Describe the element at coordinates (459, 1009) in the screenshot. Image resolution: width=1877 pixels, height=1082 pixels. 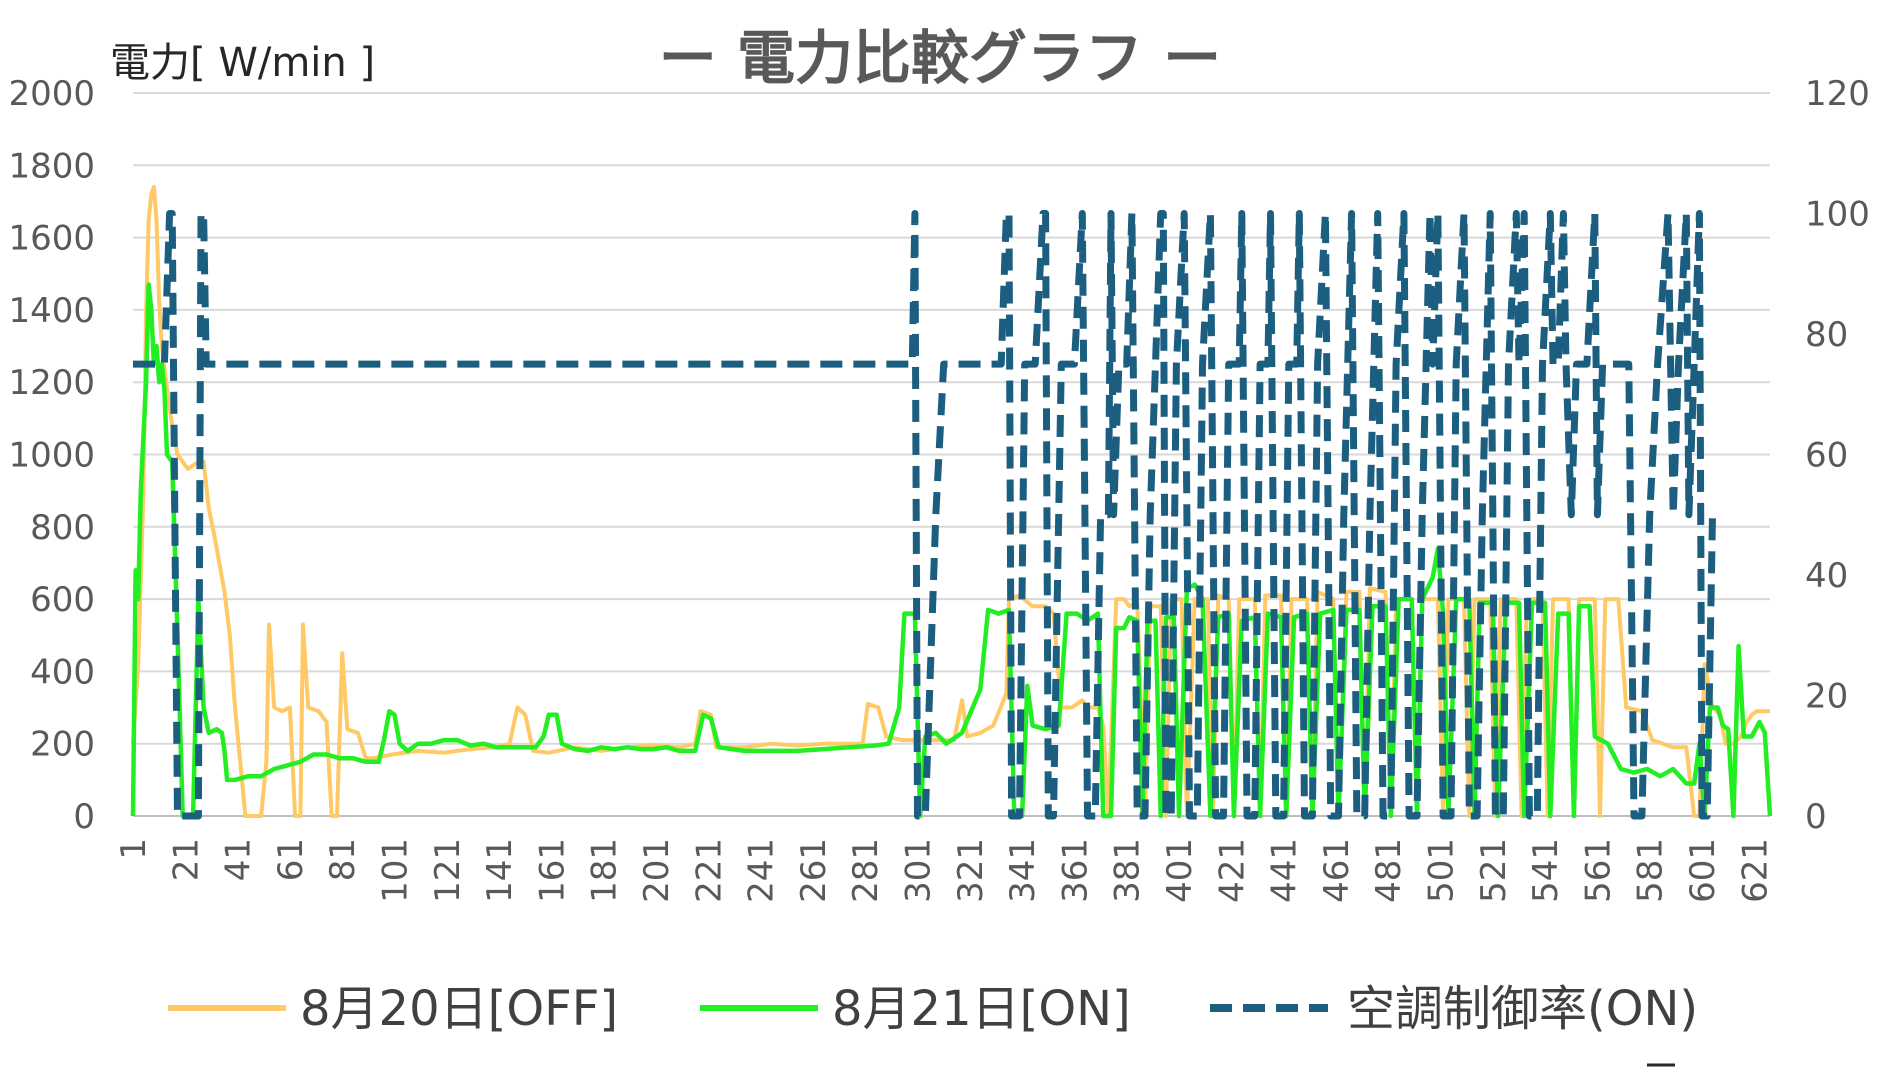
I see `legend-label-1: 8月20日[OFF]` at that location.